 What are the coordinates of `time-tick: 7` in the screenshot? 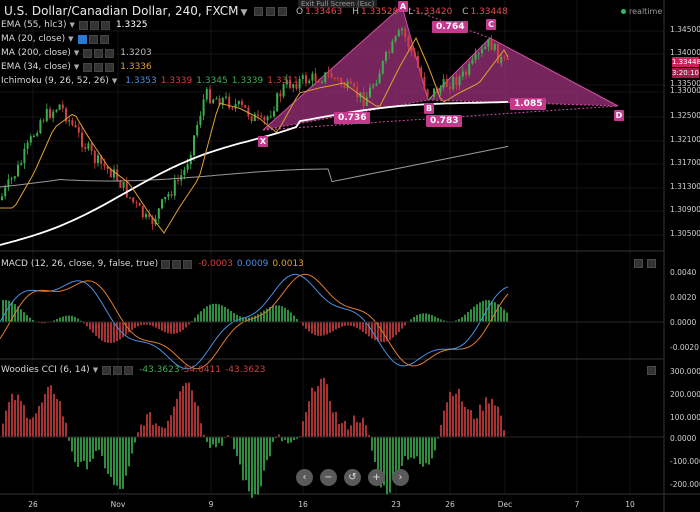 It's located at (577, 504).